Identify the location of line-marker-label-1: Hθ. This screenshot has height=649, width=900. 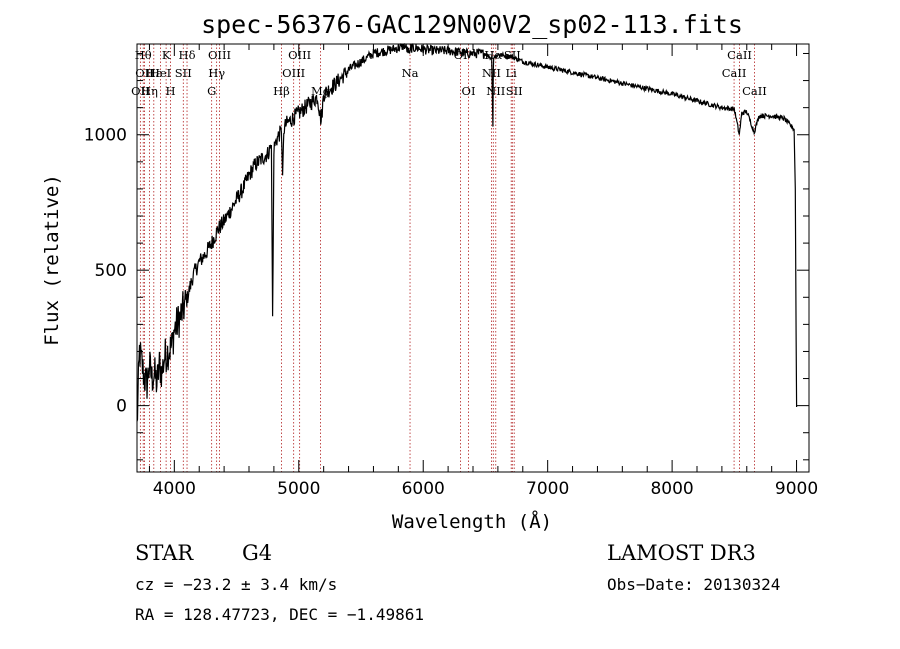
(143, 55).